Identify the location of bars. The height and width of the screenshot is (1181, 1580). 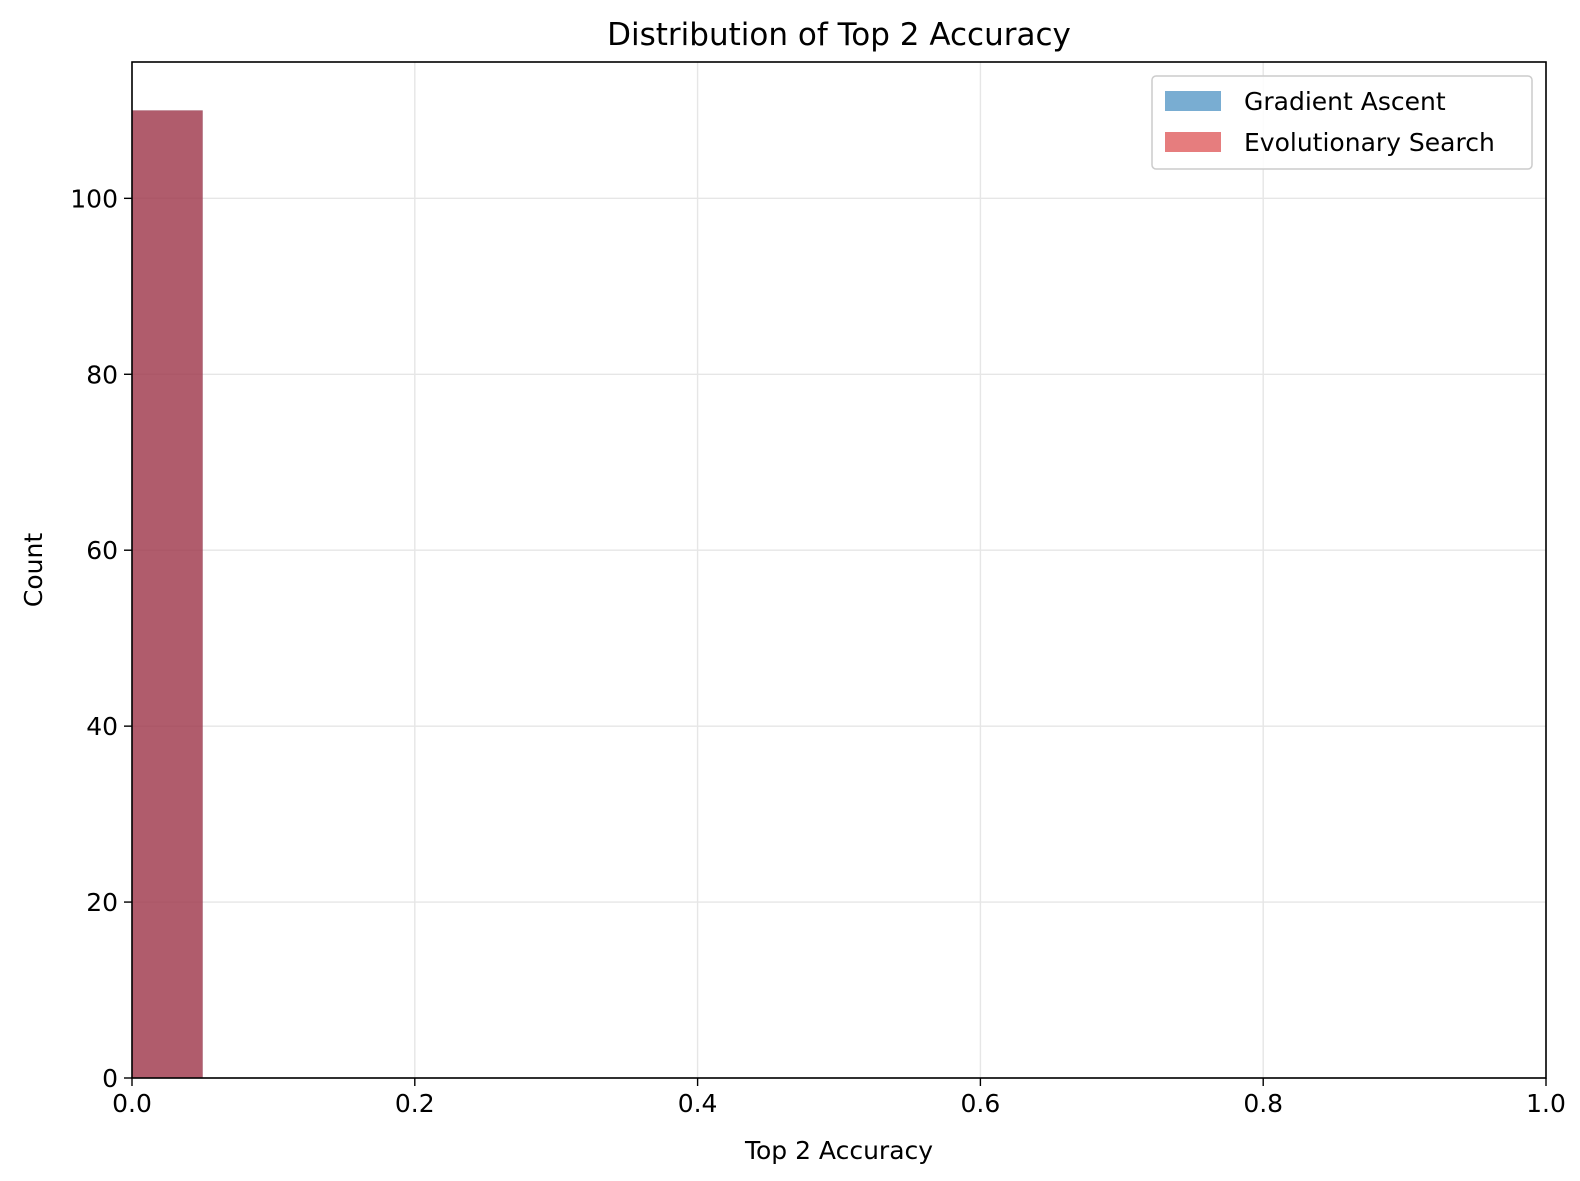
(167, 594).